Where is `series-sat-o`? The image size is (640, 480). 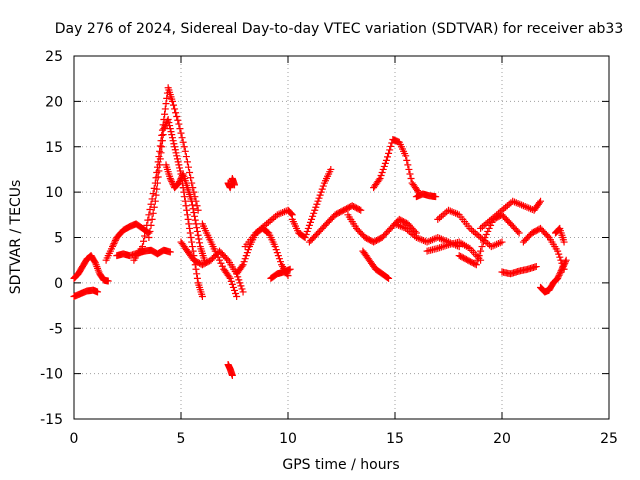 series-sat-o is located at coordinates (311, 203).